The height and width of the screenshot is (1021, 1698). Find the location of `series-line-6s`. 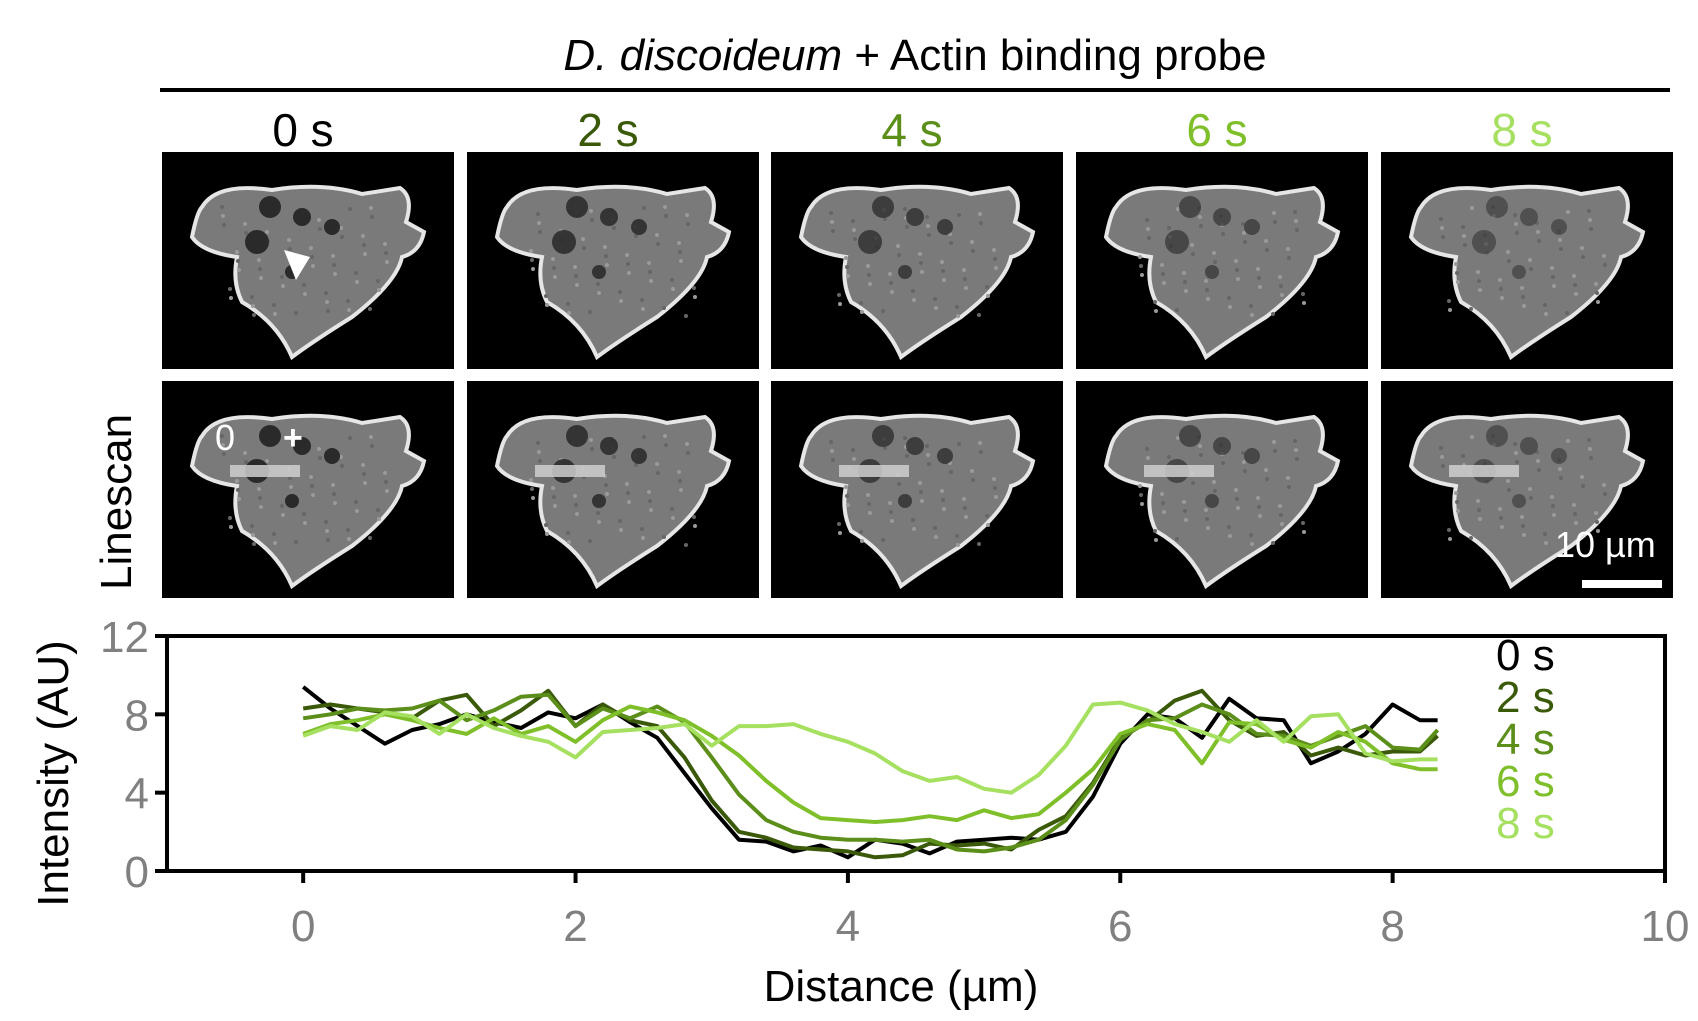

series-line-6s is located at coordinates (870, 764).